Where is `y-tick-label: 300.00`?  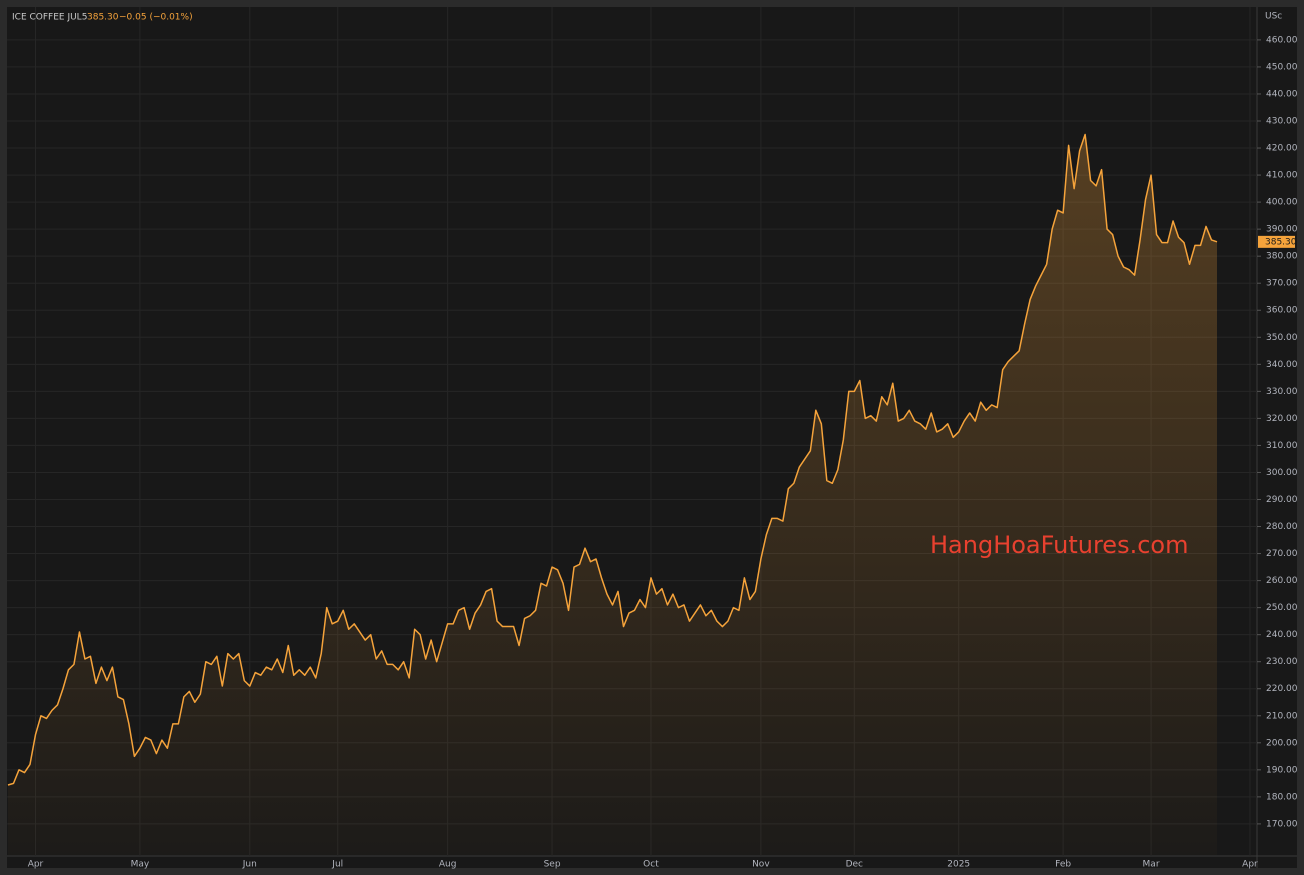 y-tick-label: 300.00 is located at coordinates (1282, 473).